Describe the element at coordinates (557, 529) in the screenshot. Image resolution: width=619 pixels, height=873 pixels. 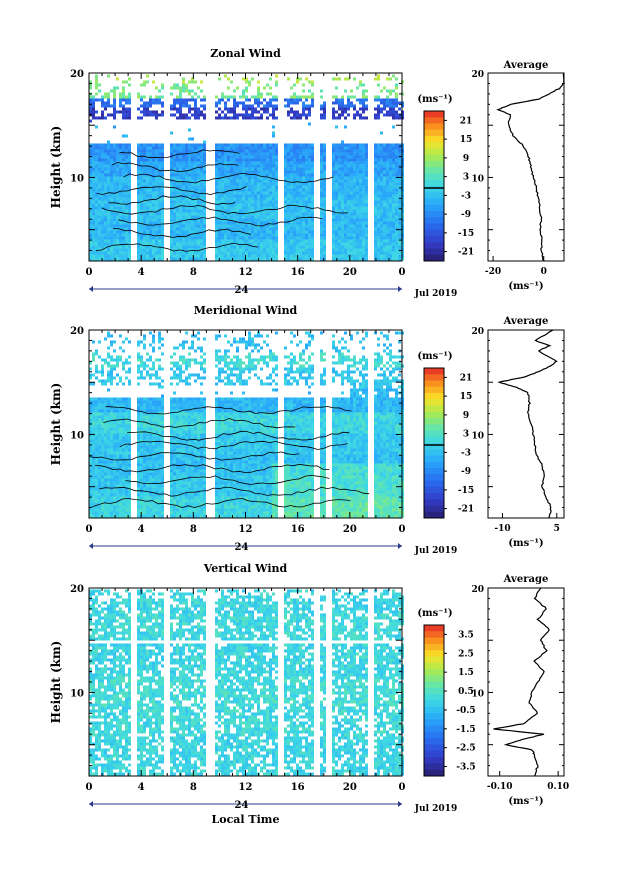
I see `avg-x-tick-label: 5` at that location.